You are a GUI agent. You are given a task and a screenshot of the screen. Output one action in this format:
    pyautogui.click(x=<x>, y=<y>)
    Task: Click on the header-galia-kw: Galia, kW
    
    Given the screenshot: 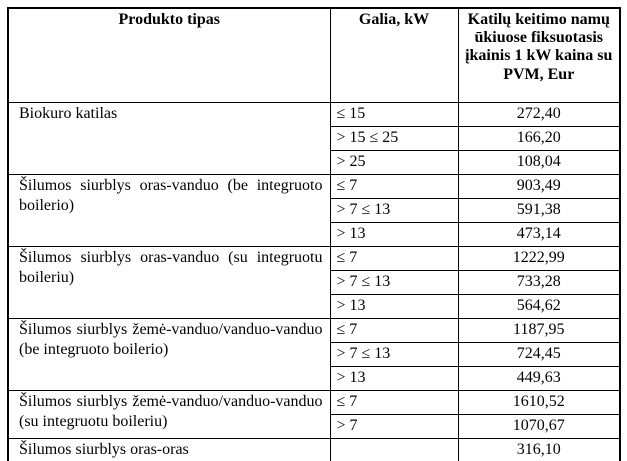 What is the action you would take?
    pyautogui.click(x=394, y=55)
    